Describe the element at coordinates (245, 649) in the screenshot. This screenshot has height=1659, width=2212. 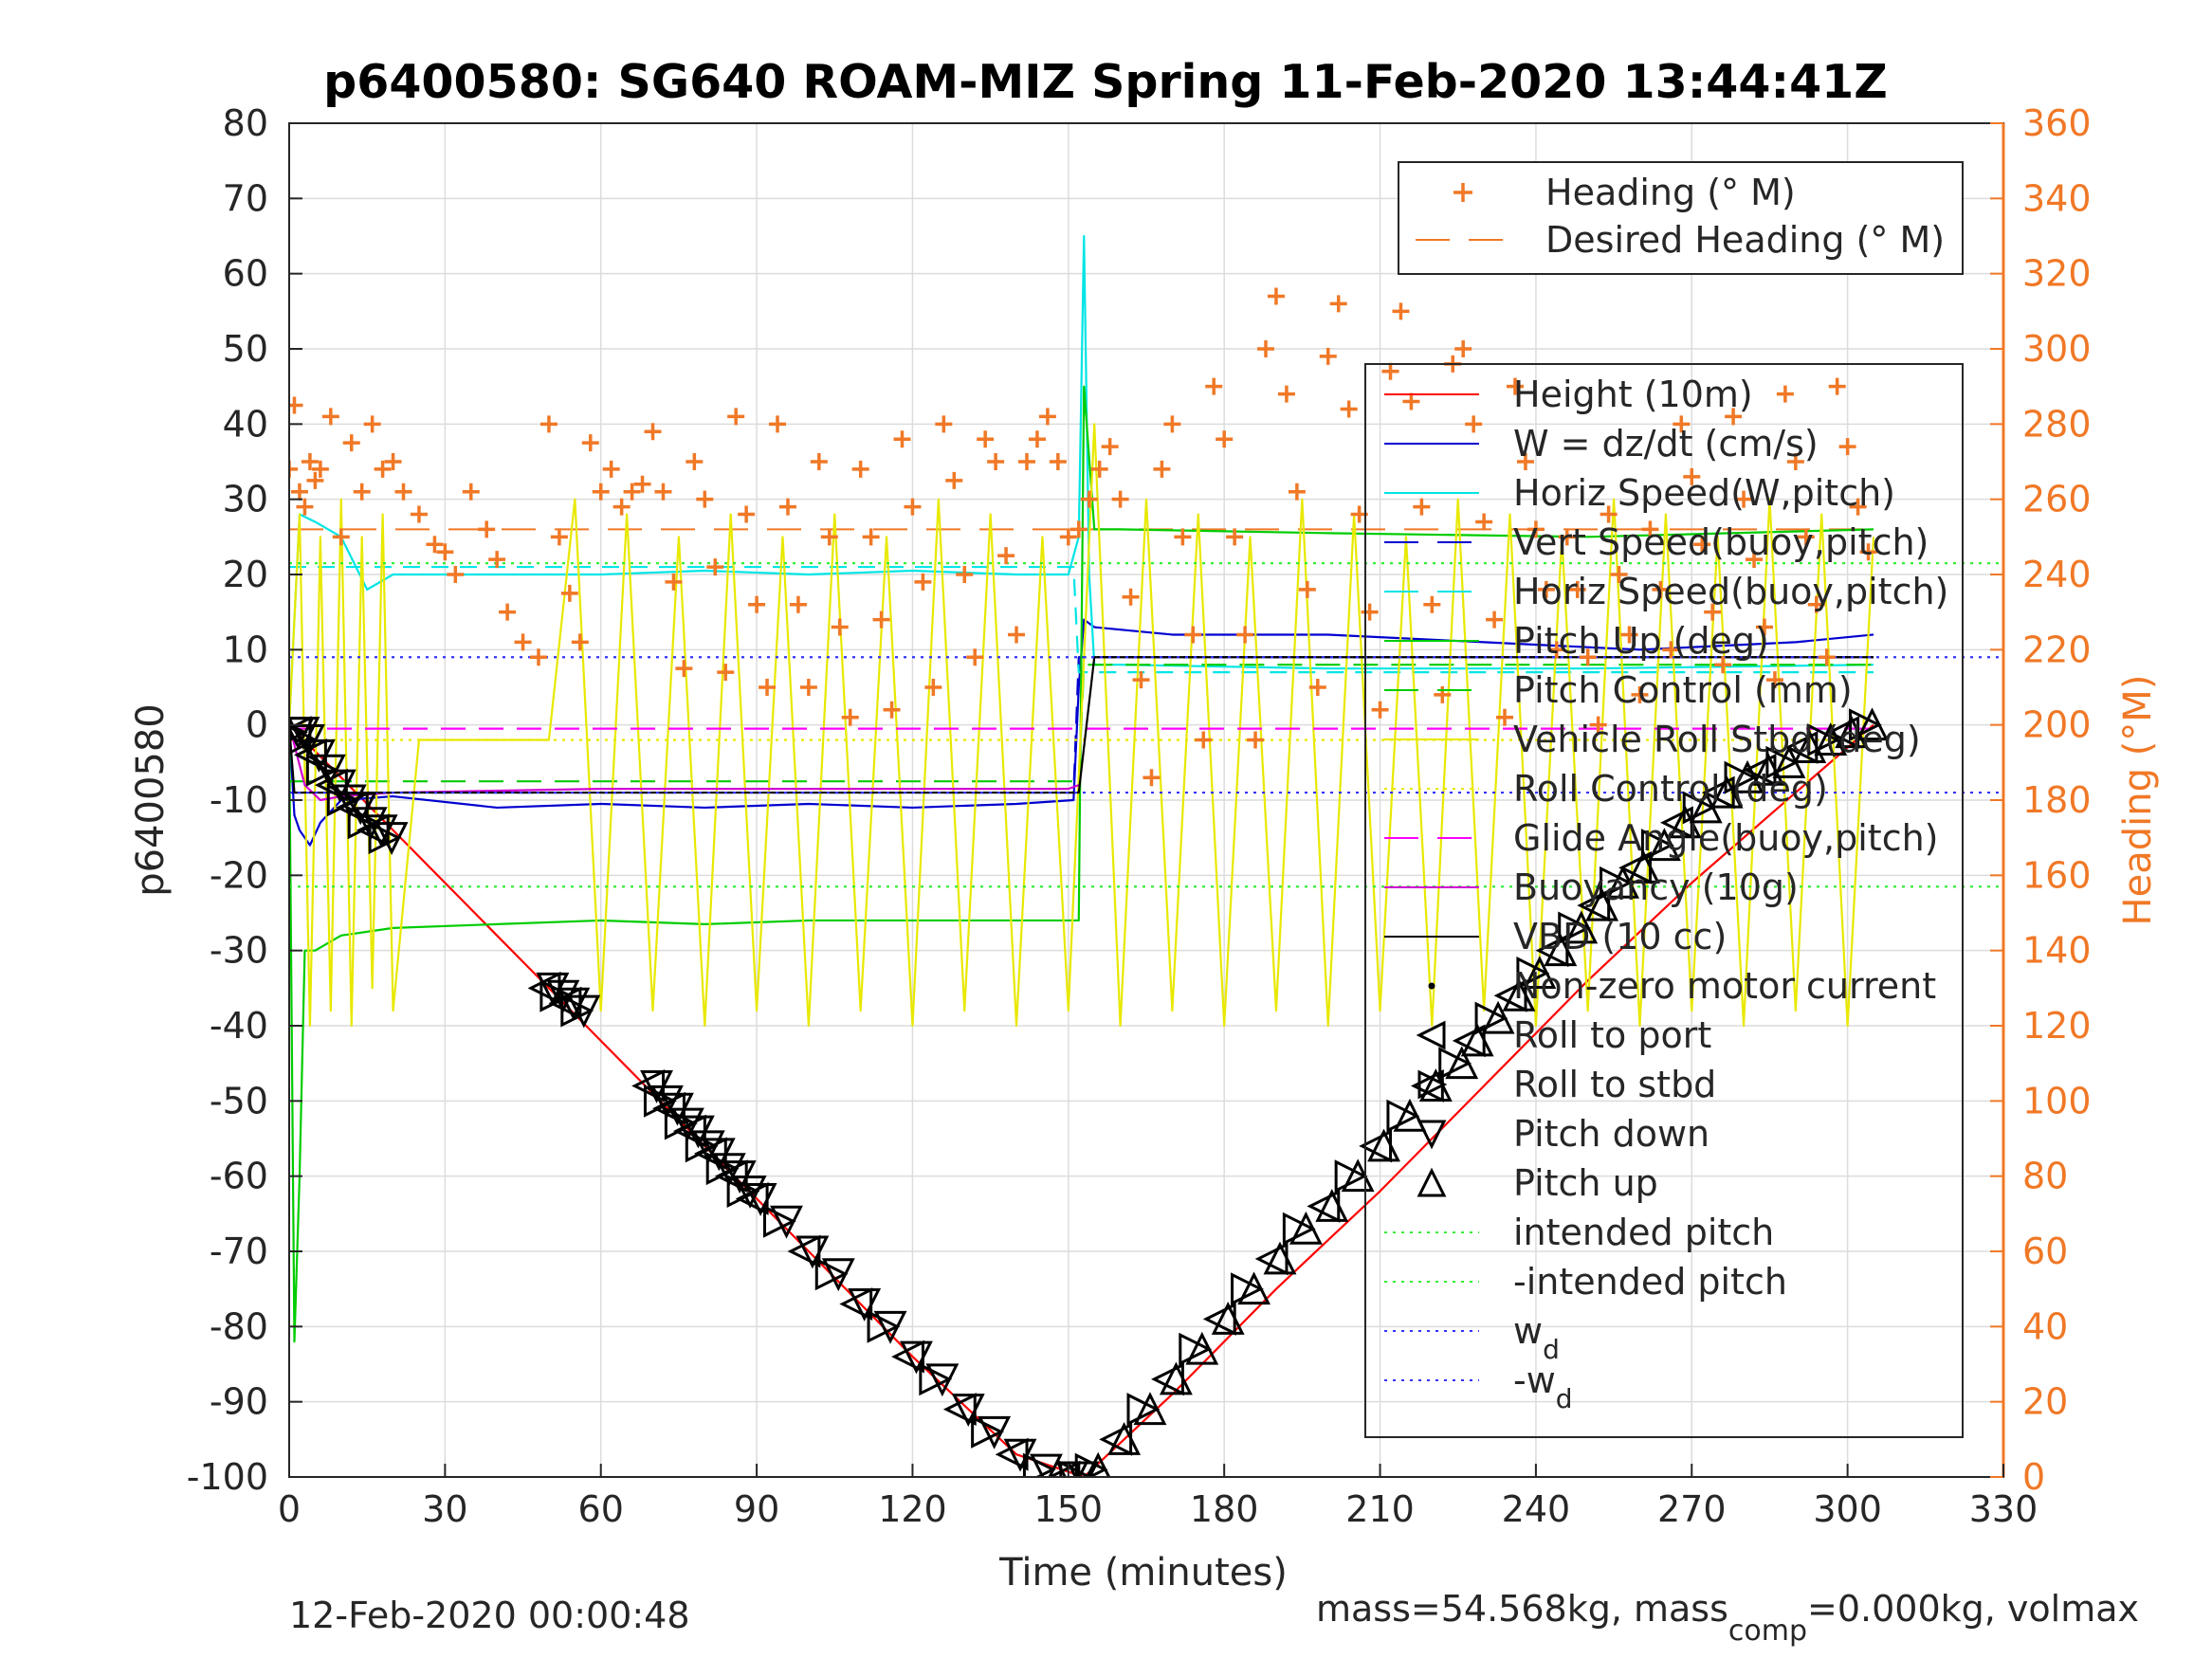
I see `y-tick-label-7: 10` at that location.